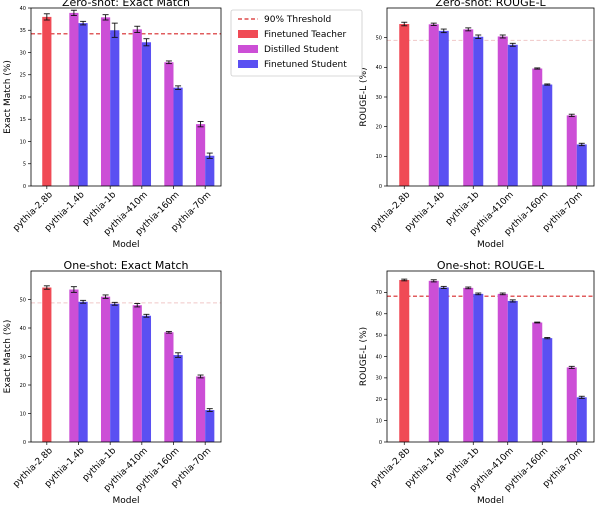 The height and width of the screenshot is (508, 598). I want to click on y-tick-label: 15, so click(23, 120).